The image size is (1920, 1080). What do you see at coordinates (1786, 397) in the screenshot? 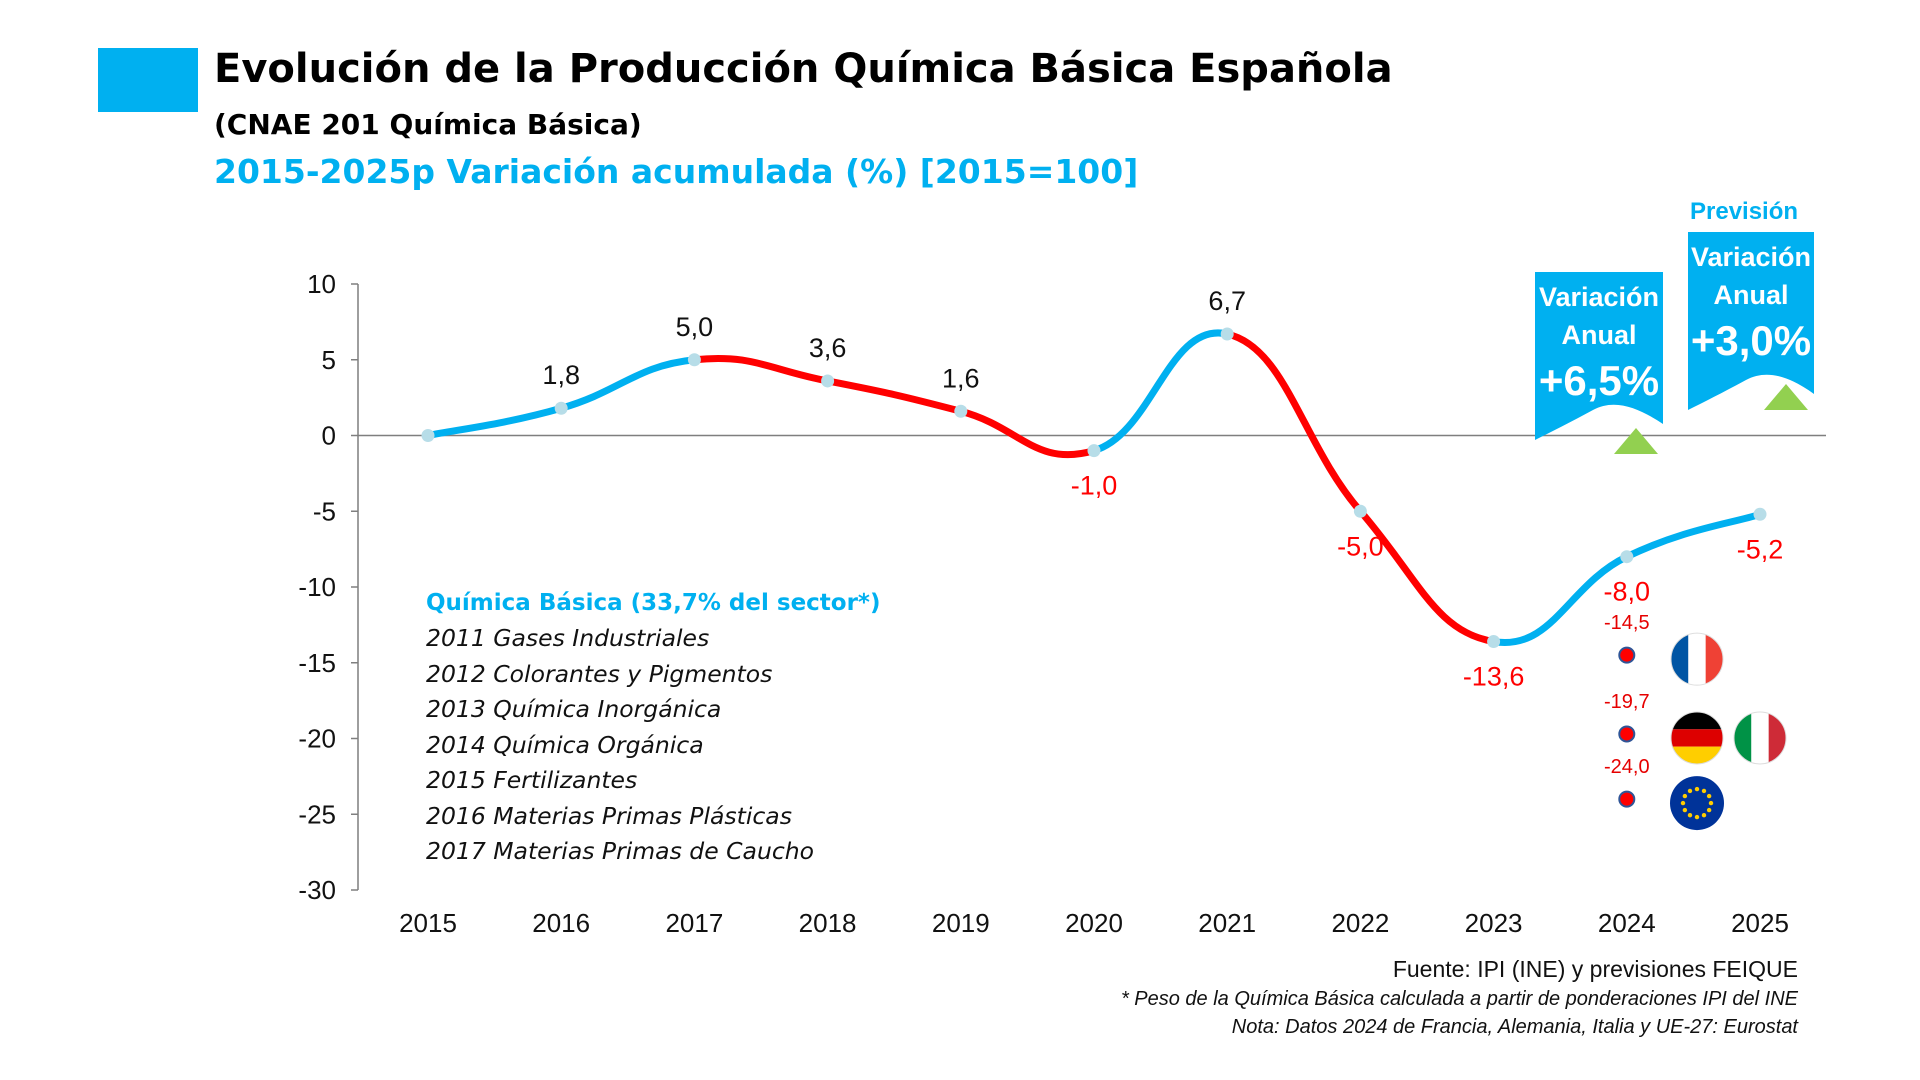
I see `up-arrow-2025` at bounding box center [1786, 397].